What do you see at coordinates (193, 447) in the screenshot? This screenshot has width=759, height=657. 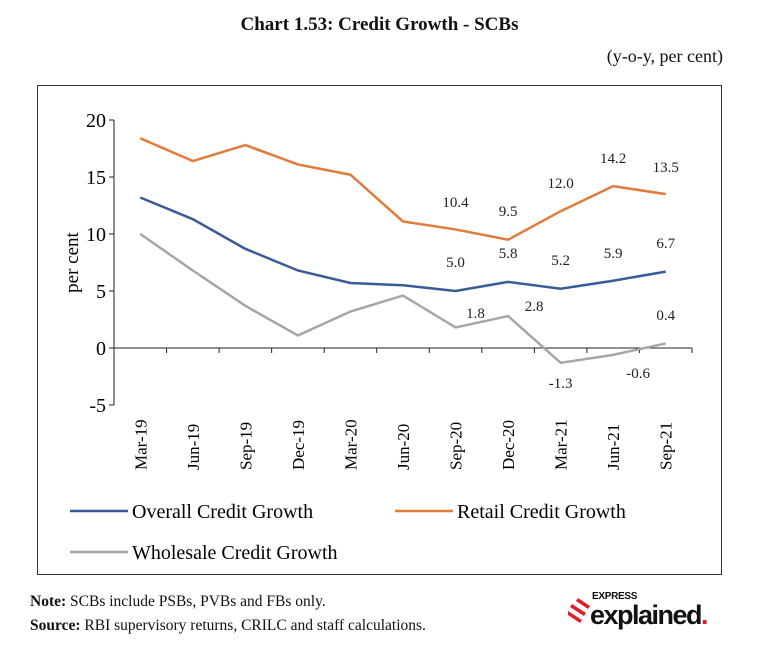 I see `x-tick-label: Jun-19` at bounding box center [193, 447].